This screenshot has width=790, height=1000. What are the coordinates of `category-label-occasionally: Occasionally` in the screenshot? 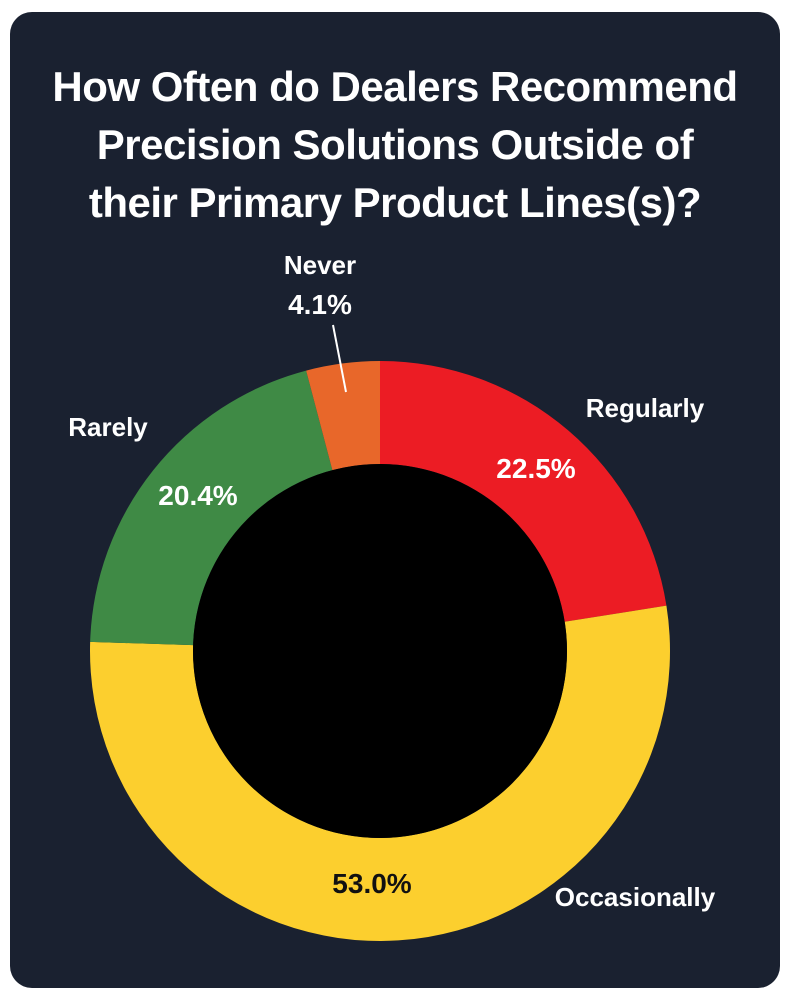 It's located at (635, 897).